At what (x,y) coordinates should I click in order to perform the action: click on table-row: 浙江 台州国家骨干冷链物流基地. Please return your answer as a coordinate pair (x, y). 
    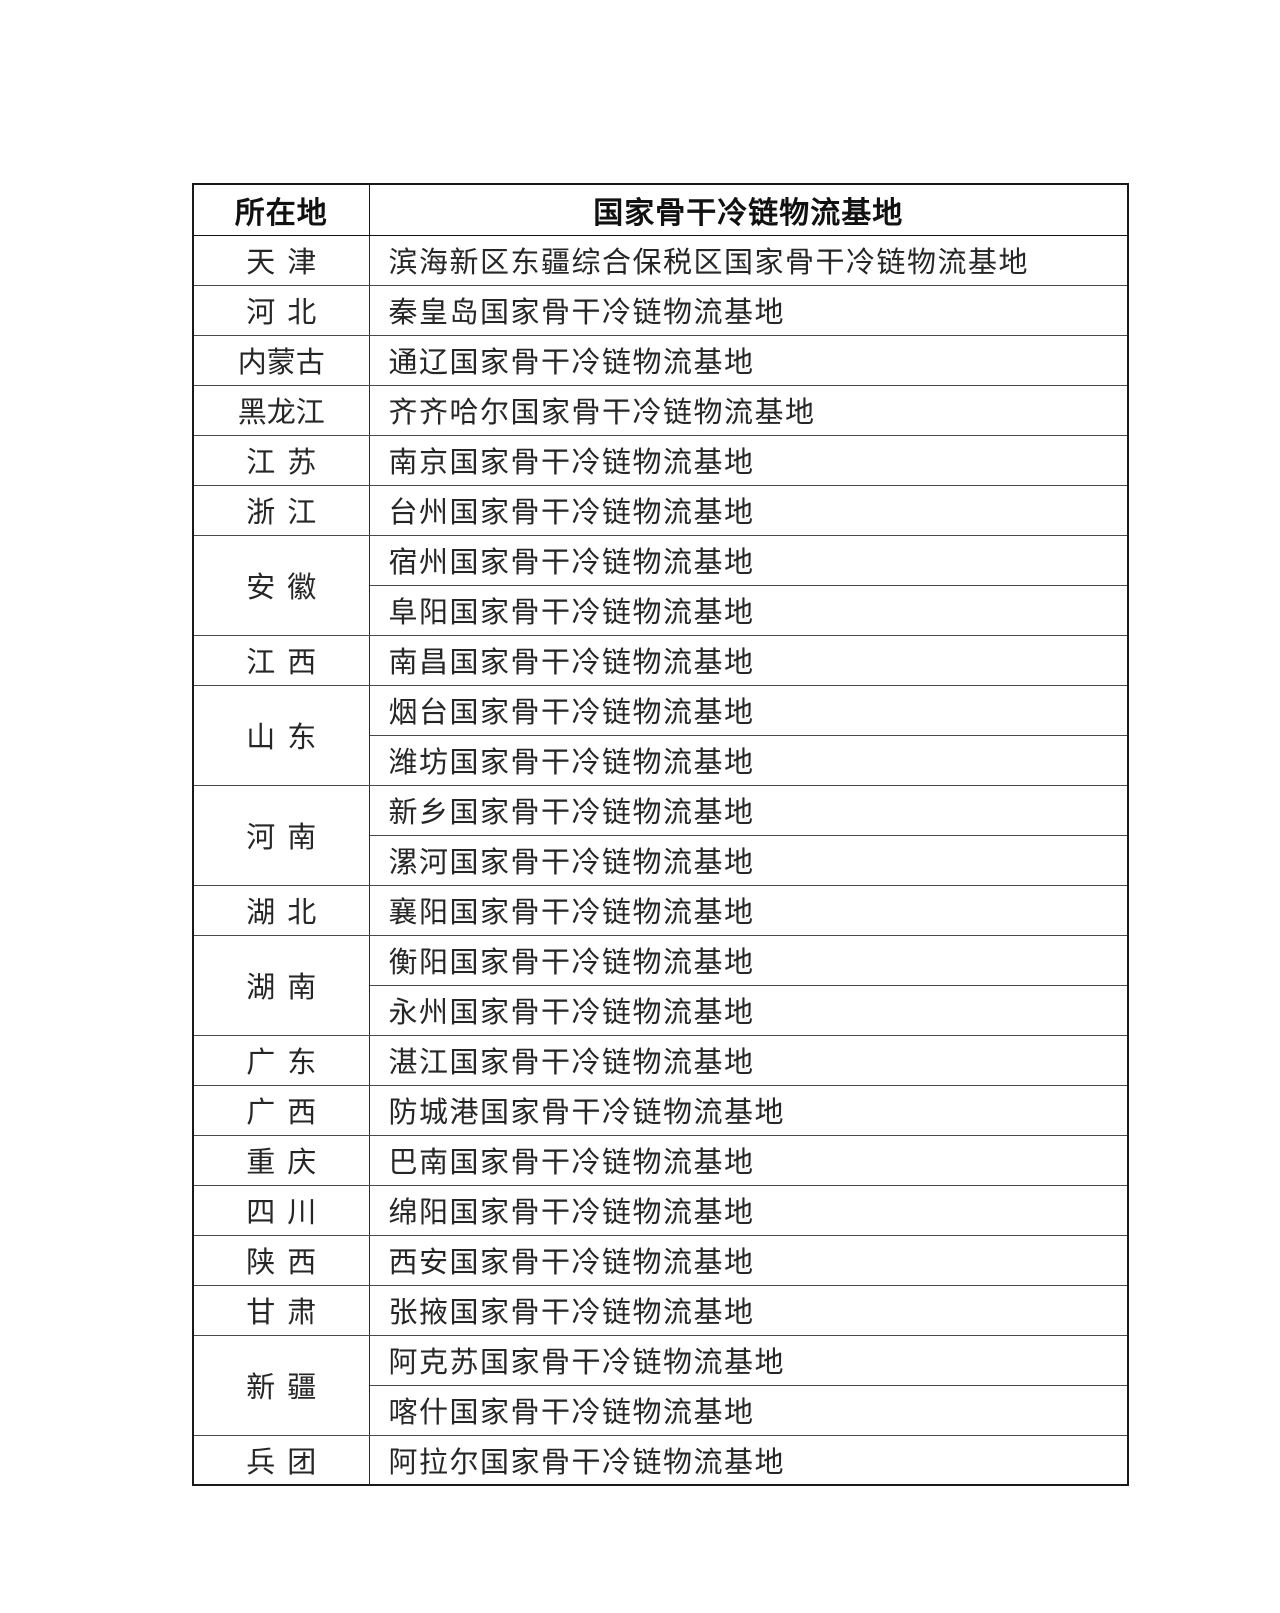
    Looking at the image, I should click on (660, 510).